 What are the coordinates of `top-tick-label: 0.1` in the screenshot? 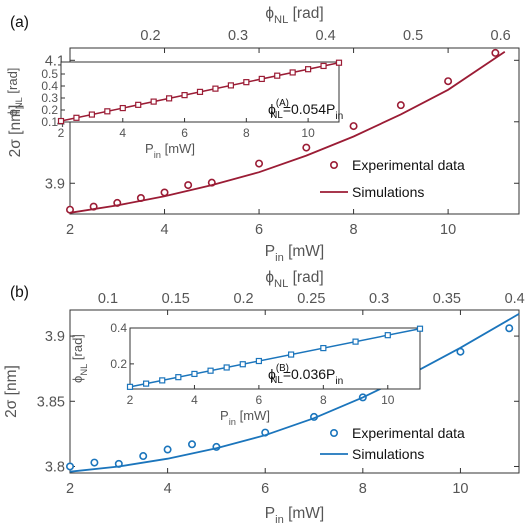 It's located at (108, 299).